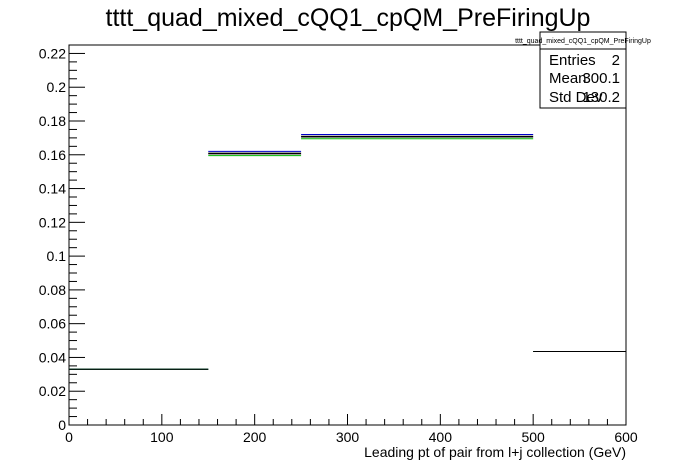 Image resolution: width=696 pixels, height=472 pixels. Describe the element at coordinates (52, 357) in the screenshot. I see `y-tick-label: 0.04` at that location.